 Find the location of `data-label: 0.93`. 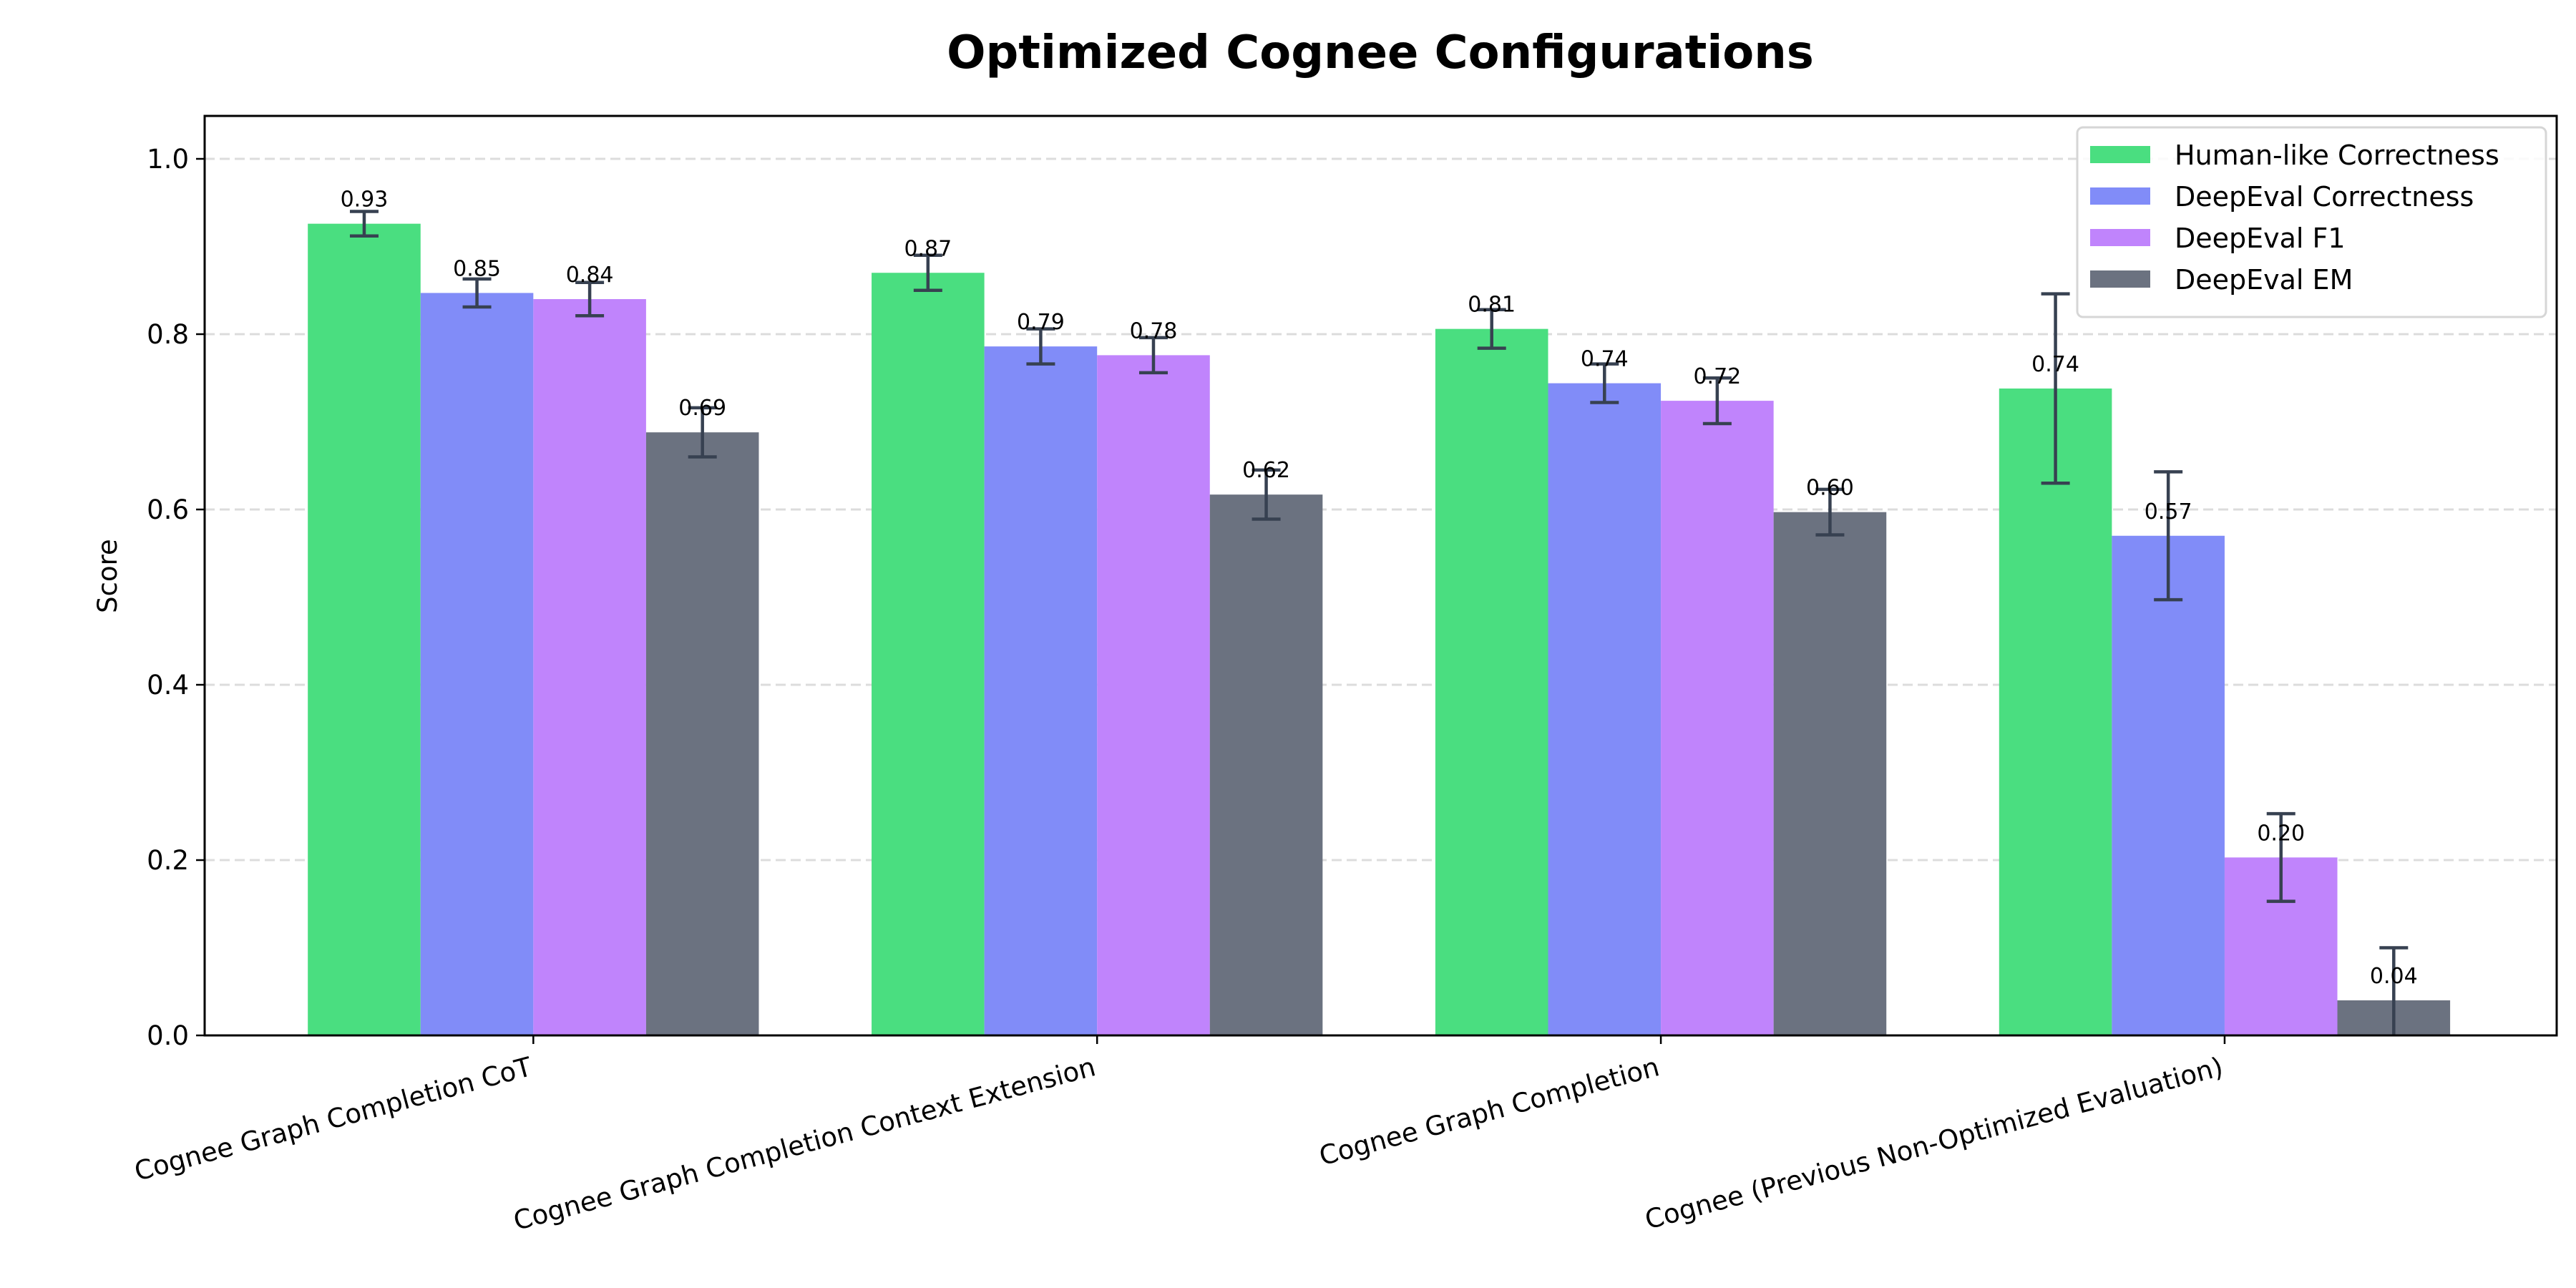

data-label: 0.93 is located at coordinates (365, 200).